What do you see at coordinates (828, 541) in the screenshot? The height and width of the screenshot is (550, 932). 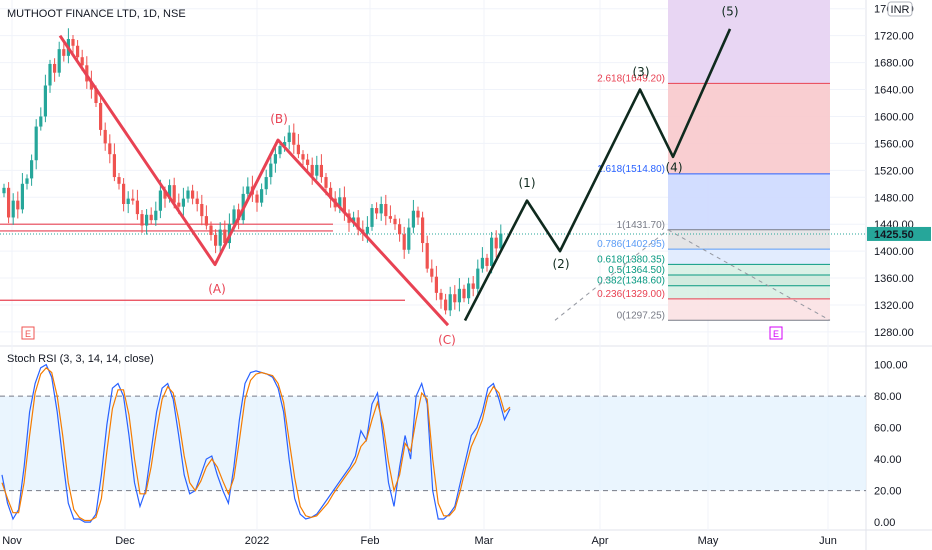 I see `x-tick-label: Jun` at bounding box center [828, 541].